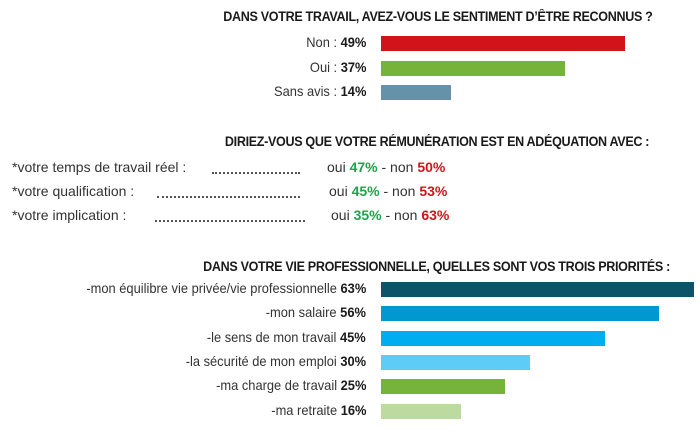  I want to click on bar-label: -la sécurité de mon emploi 30%, so click(276, 361).